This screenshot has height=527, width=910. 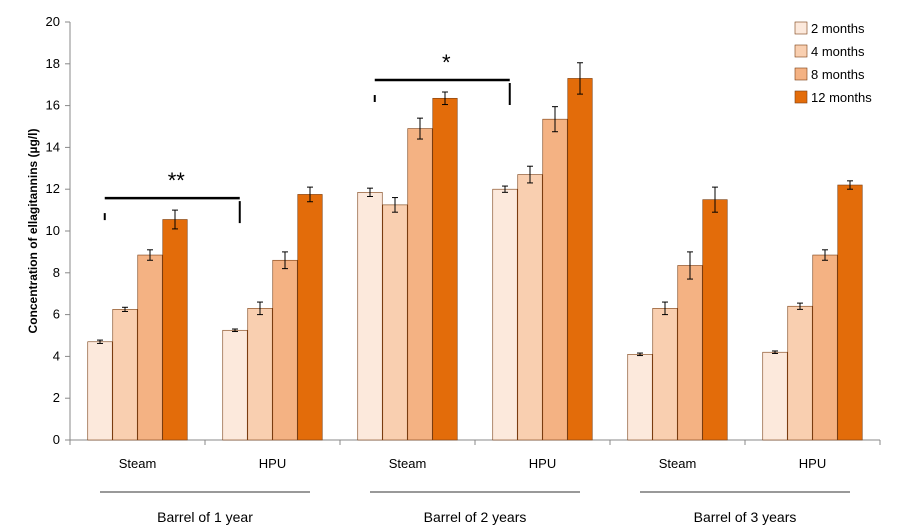 I want to click on legend-label: 4 months, so click(x=838, y=51).